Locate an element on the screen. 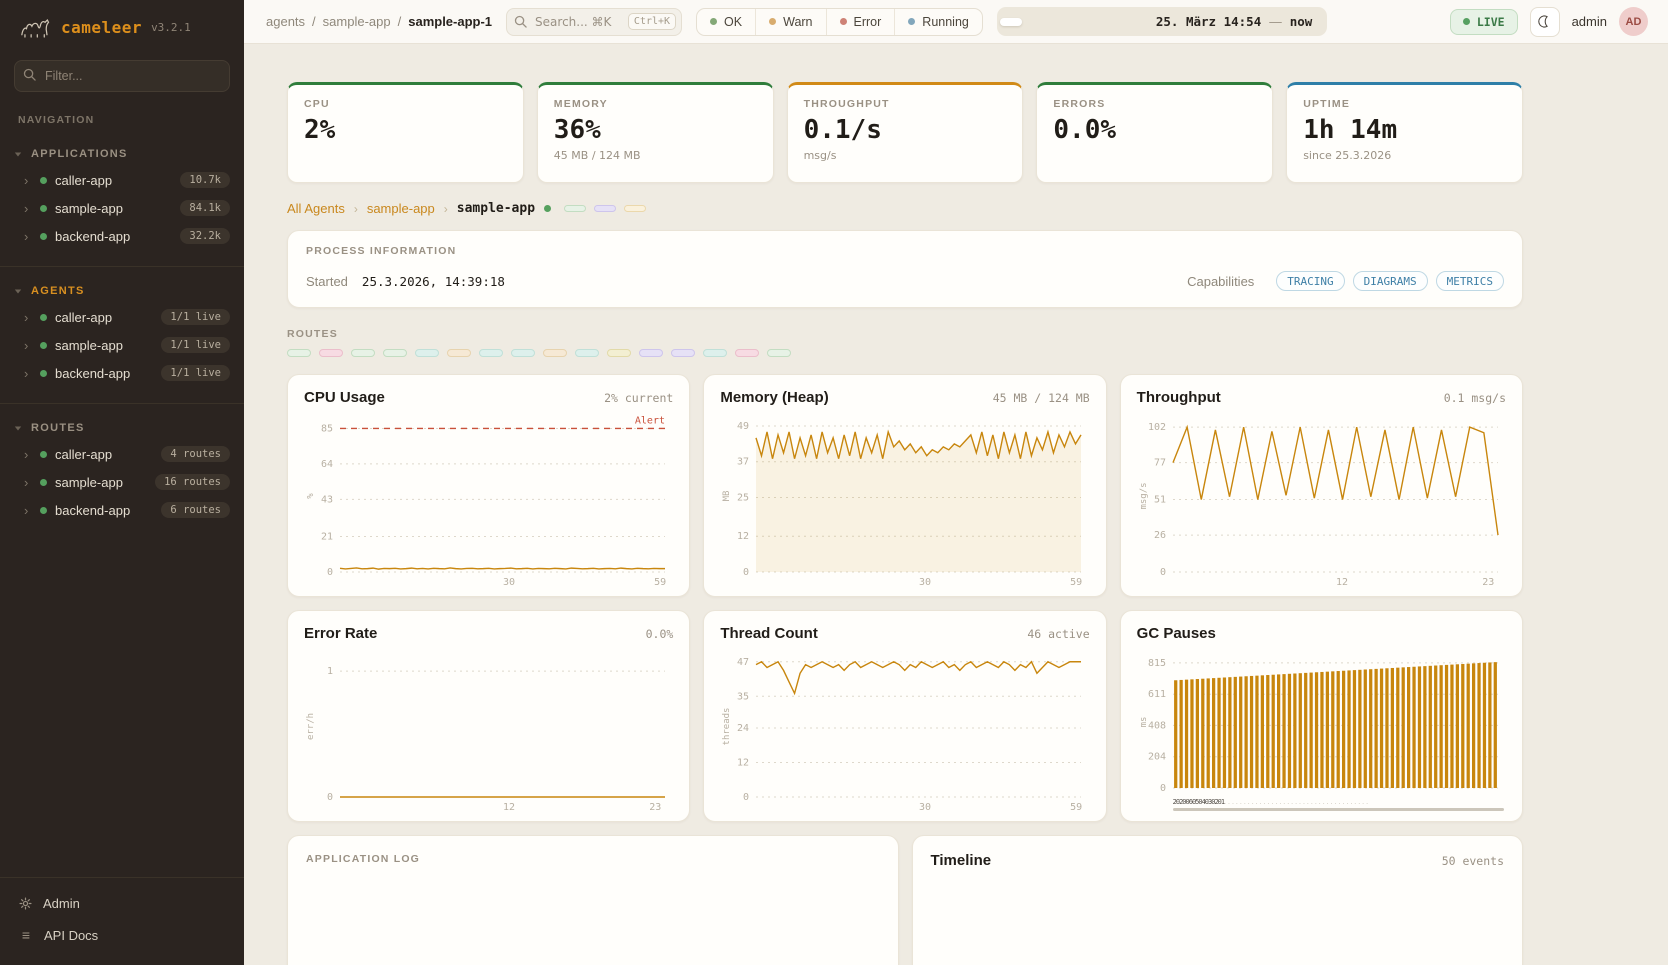 The width and height of the screenshot is (1668, 965). sidebar-item-application: › sample-app 84.1k is located at coordinates (122, 208).